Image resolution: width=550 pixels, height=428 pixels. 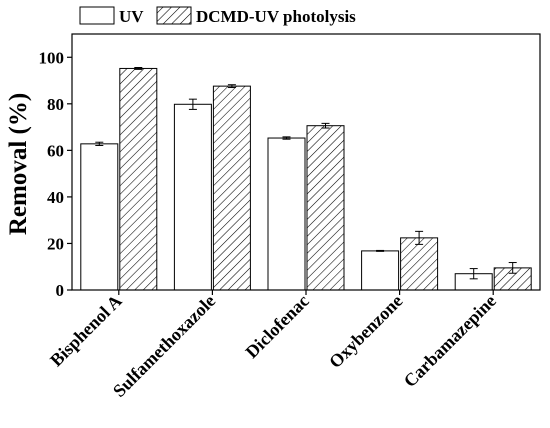 What do you see at coordinates (450, 341) in the screenshot?
I see `x-tick-label-4: Carbamazepine` at bounding box center [450, 341].